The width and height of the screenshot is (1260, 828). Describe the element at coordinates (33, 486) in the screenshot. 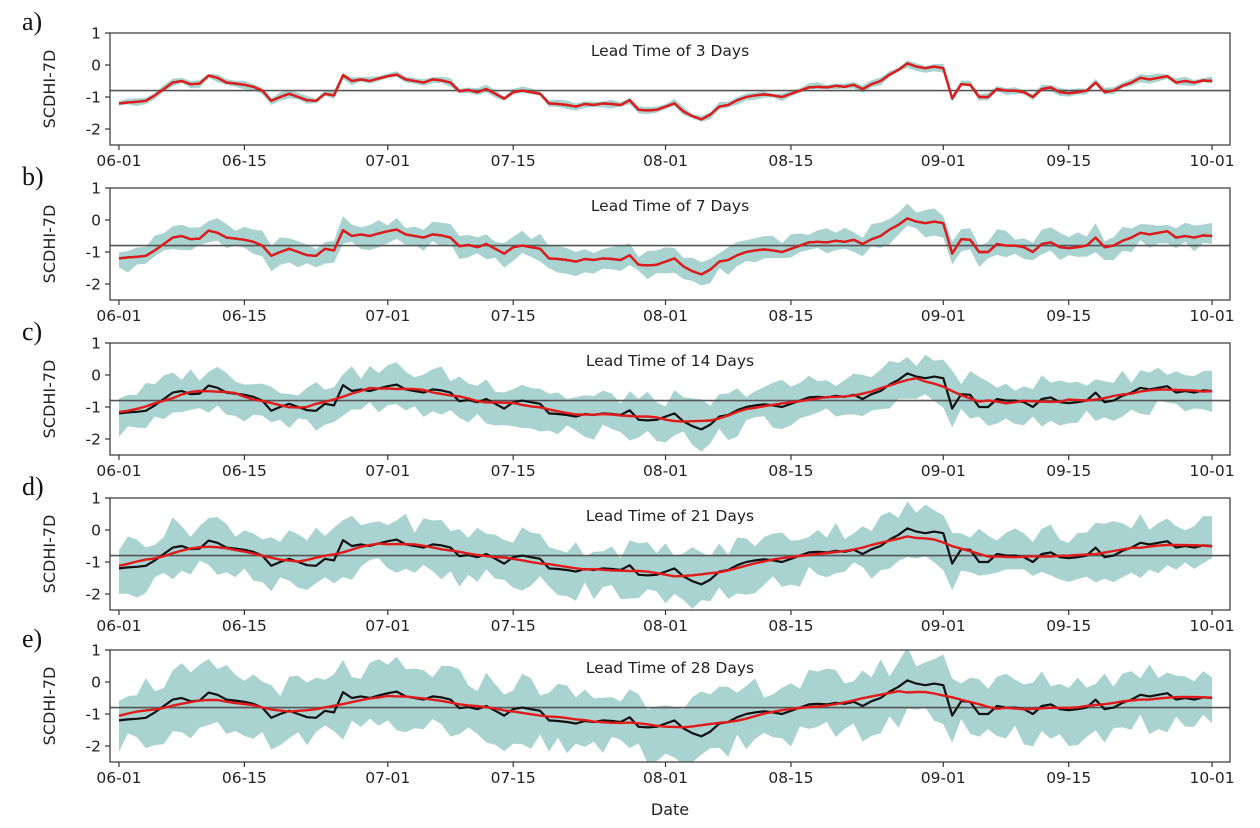

I see `panel-letter: d)` at that location.